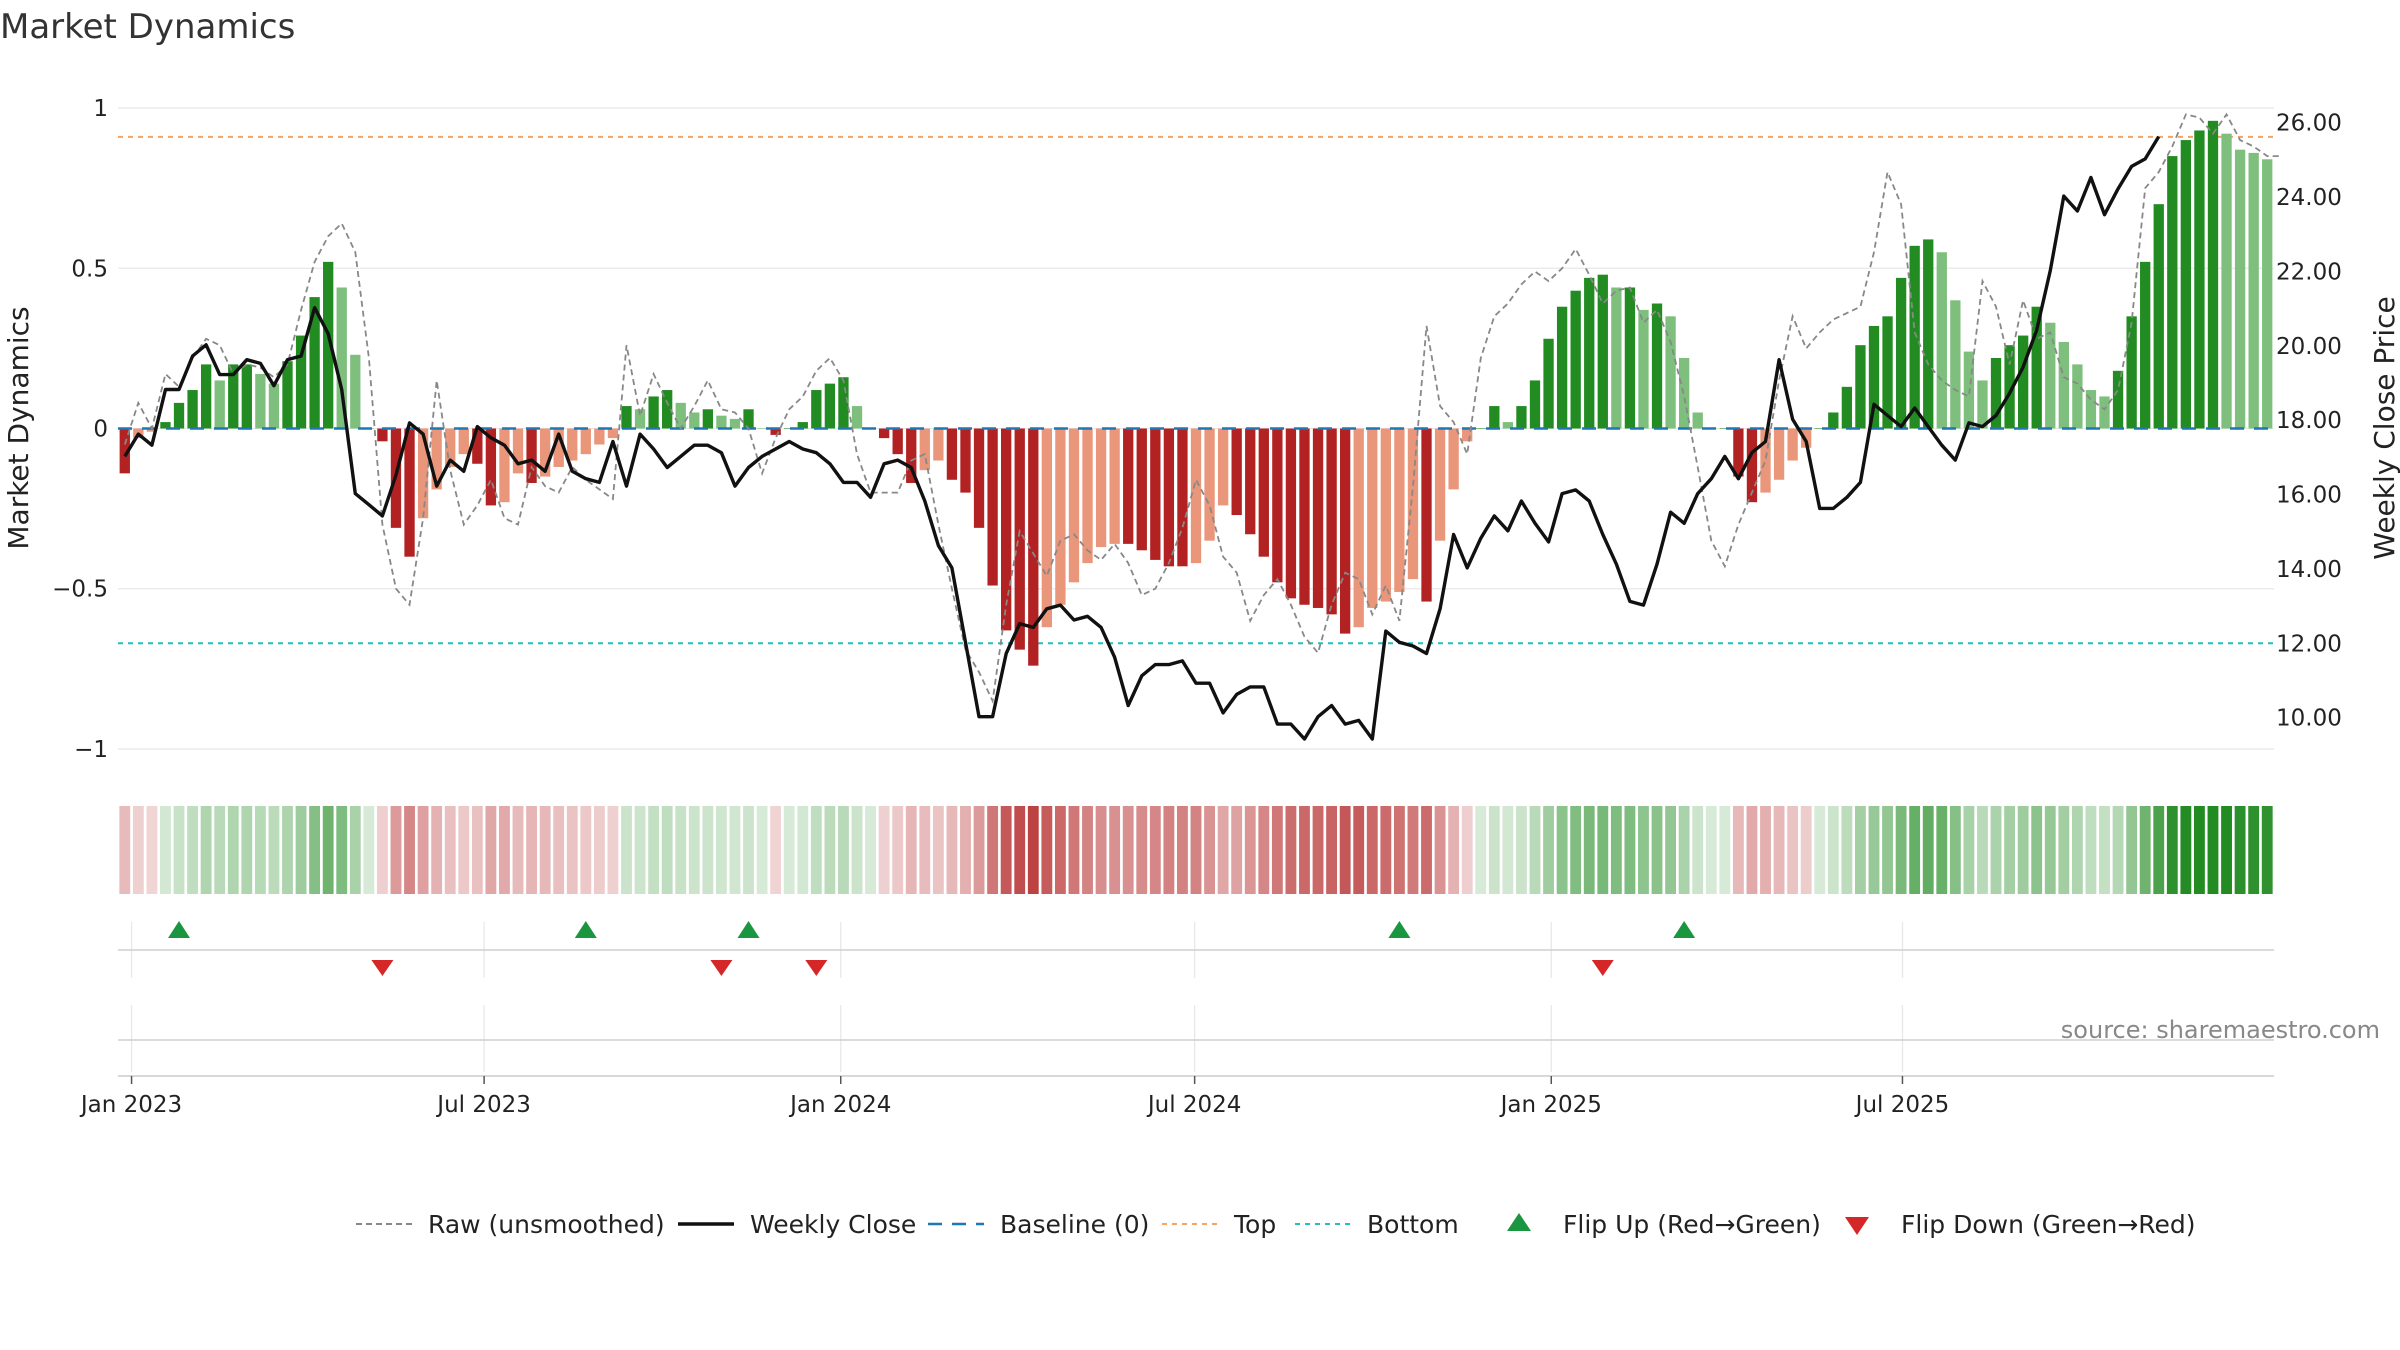 This screenshot has height=1350, width=2400. Describe the element at coordinates (2309, 719) in the screenshot. I see `right-tick-label: 10.00` at that location.